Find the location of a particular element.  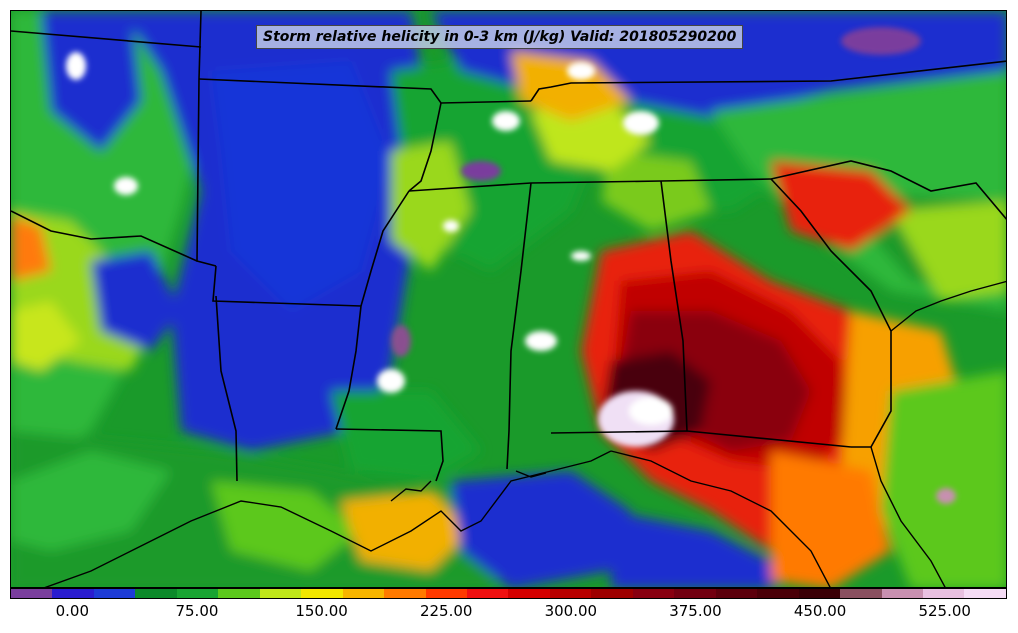

color-scale-tick-label: 375.00 is located at coordinates (695, 611).